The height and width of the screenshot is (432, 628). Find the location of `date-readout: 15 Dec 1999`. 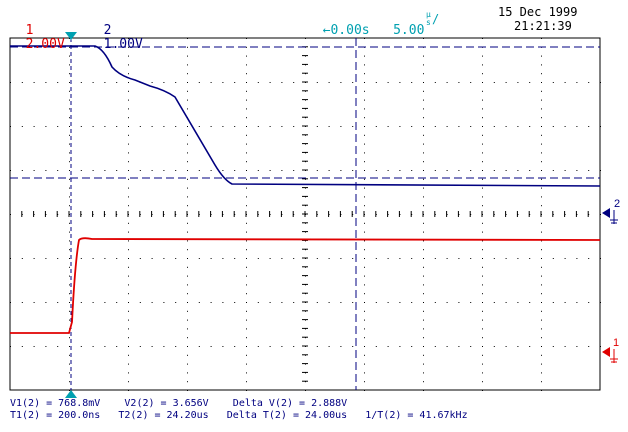

date-readout: 15 Dec 1999 is located at coordinates (538, 12).